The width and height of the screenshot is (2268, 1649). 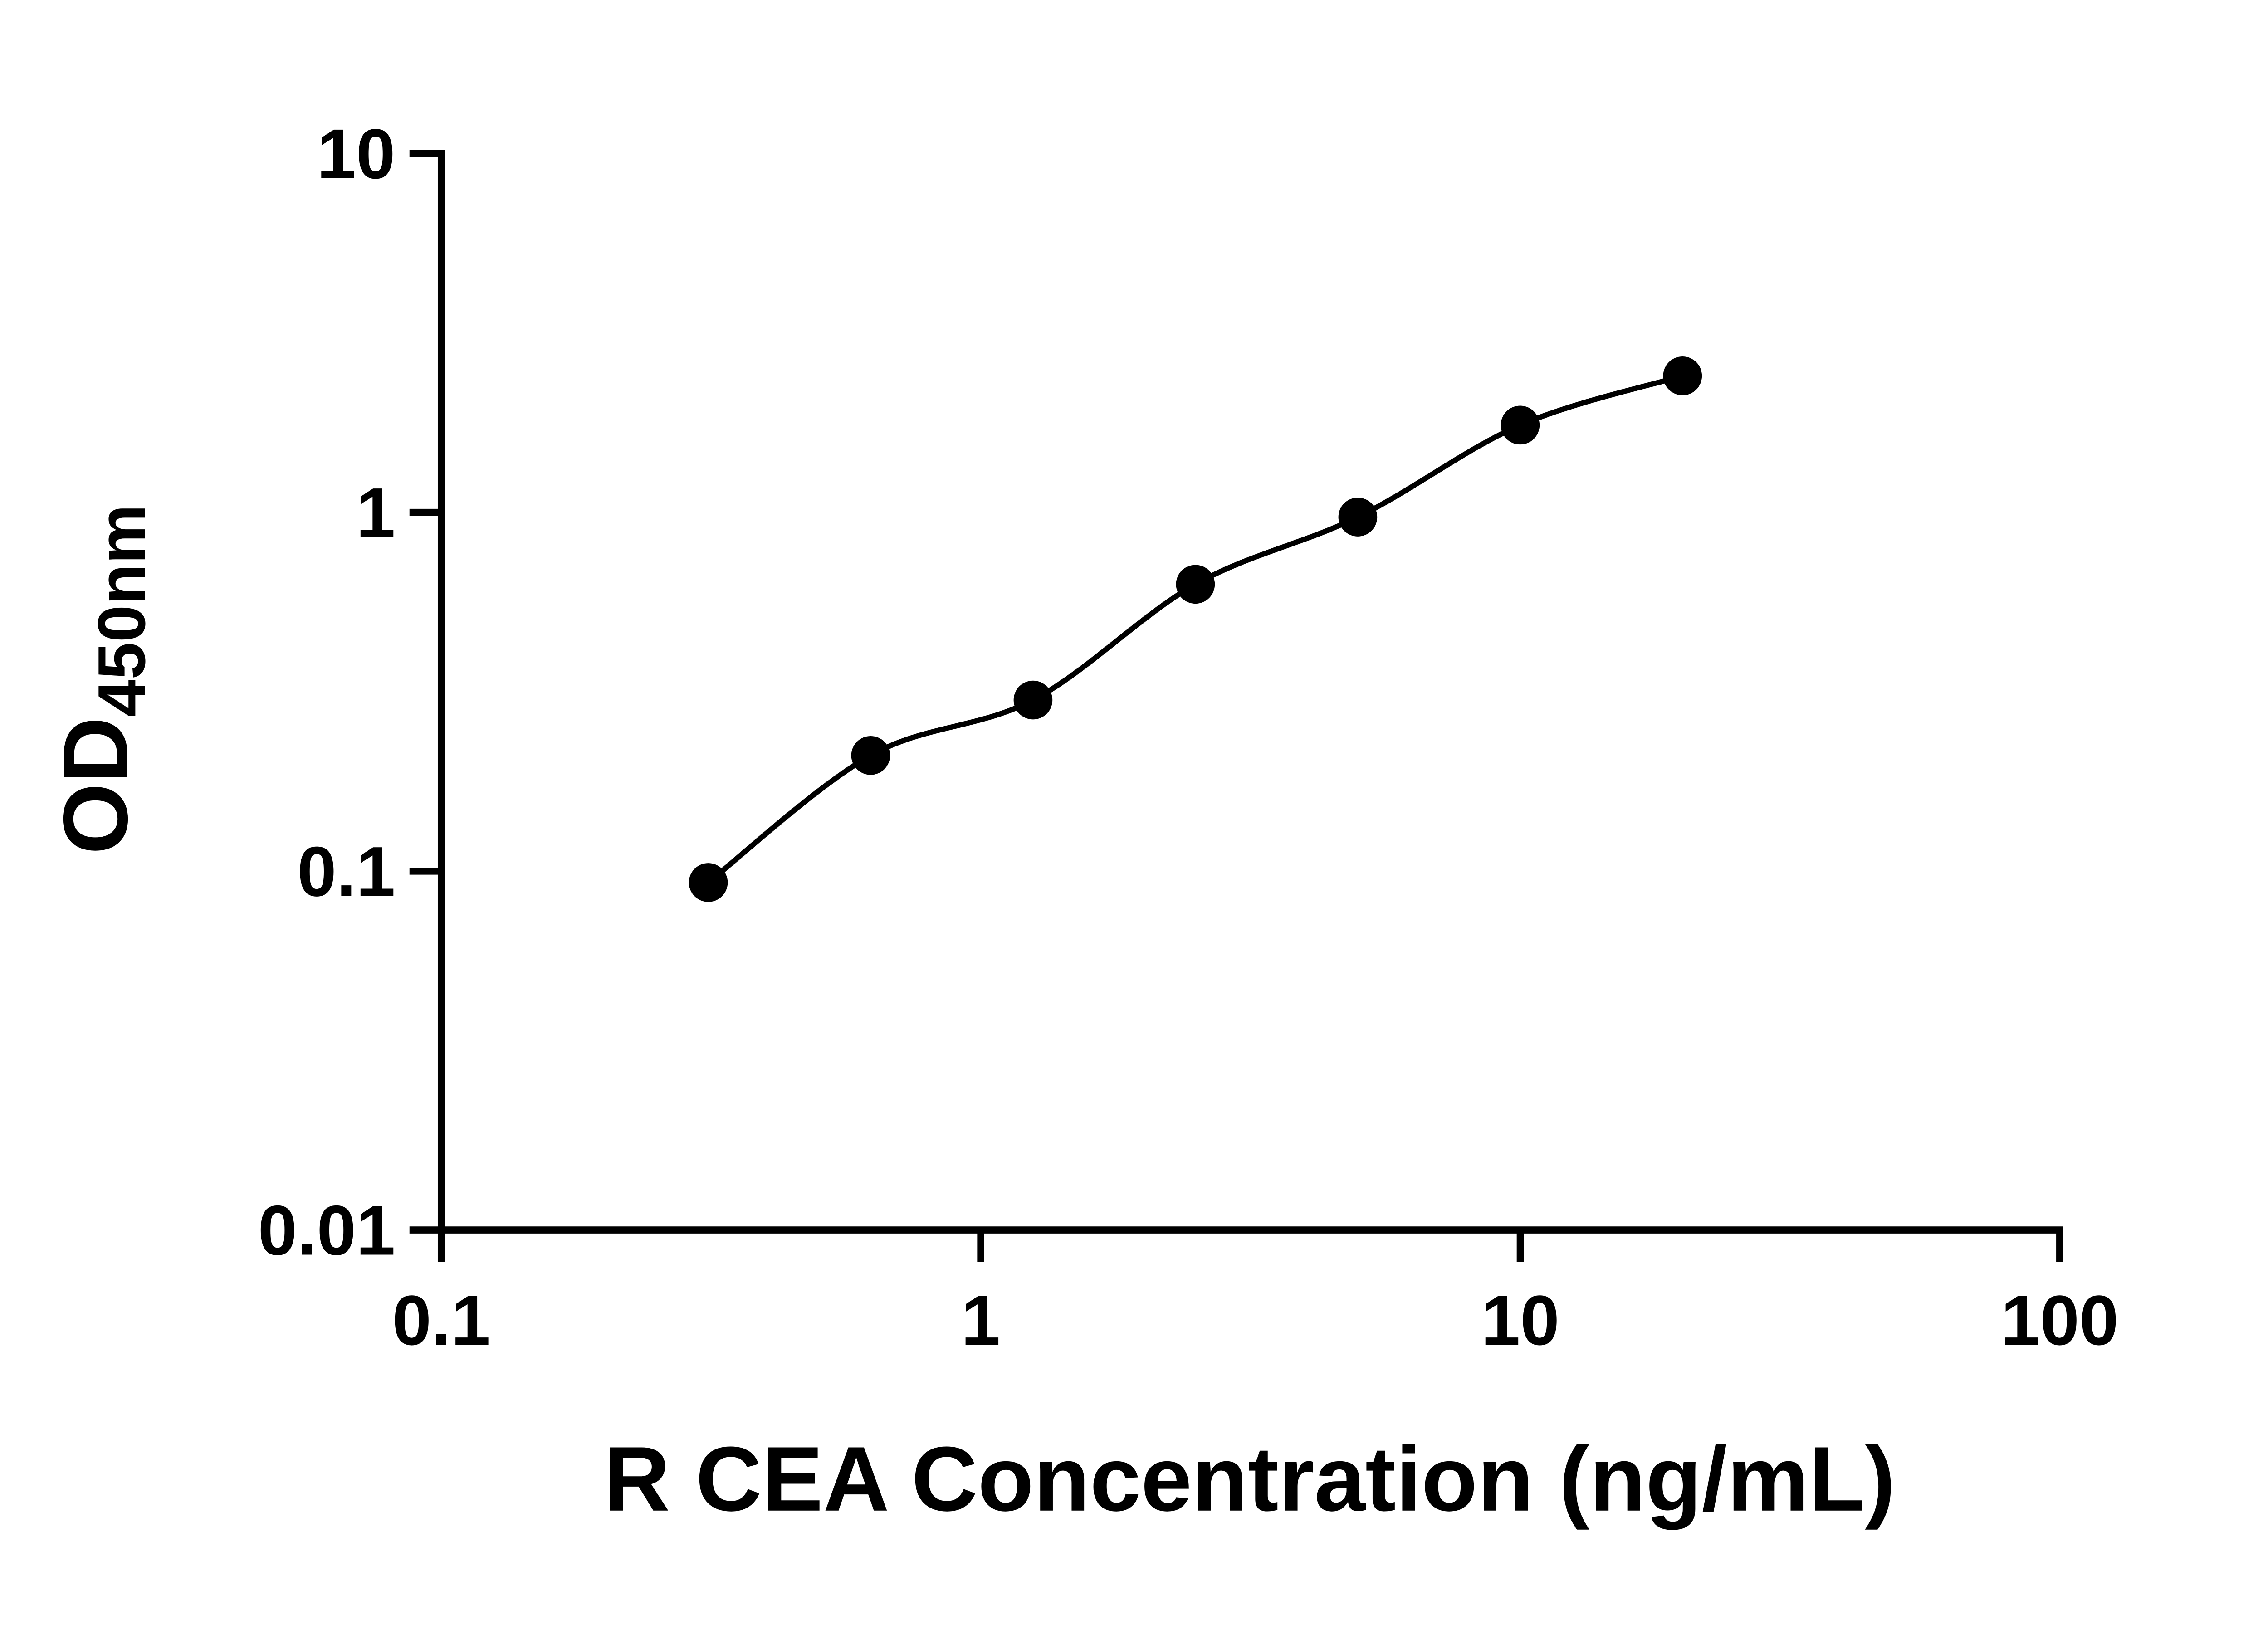 What do you see at coordinates (356, 154) in the screenshot?
I see `y-tick-label: 10` at bounding box center [356, 154].